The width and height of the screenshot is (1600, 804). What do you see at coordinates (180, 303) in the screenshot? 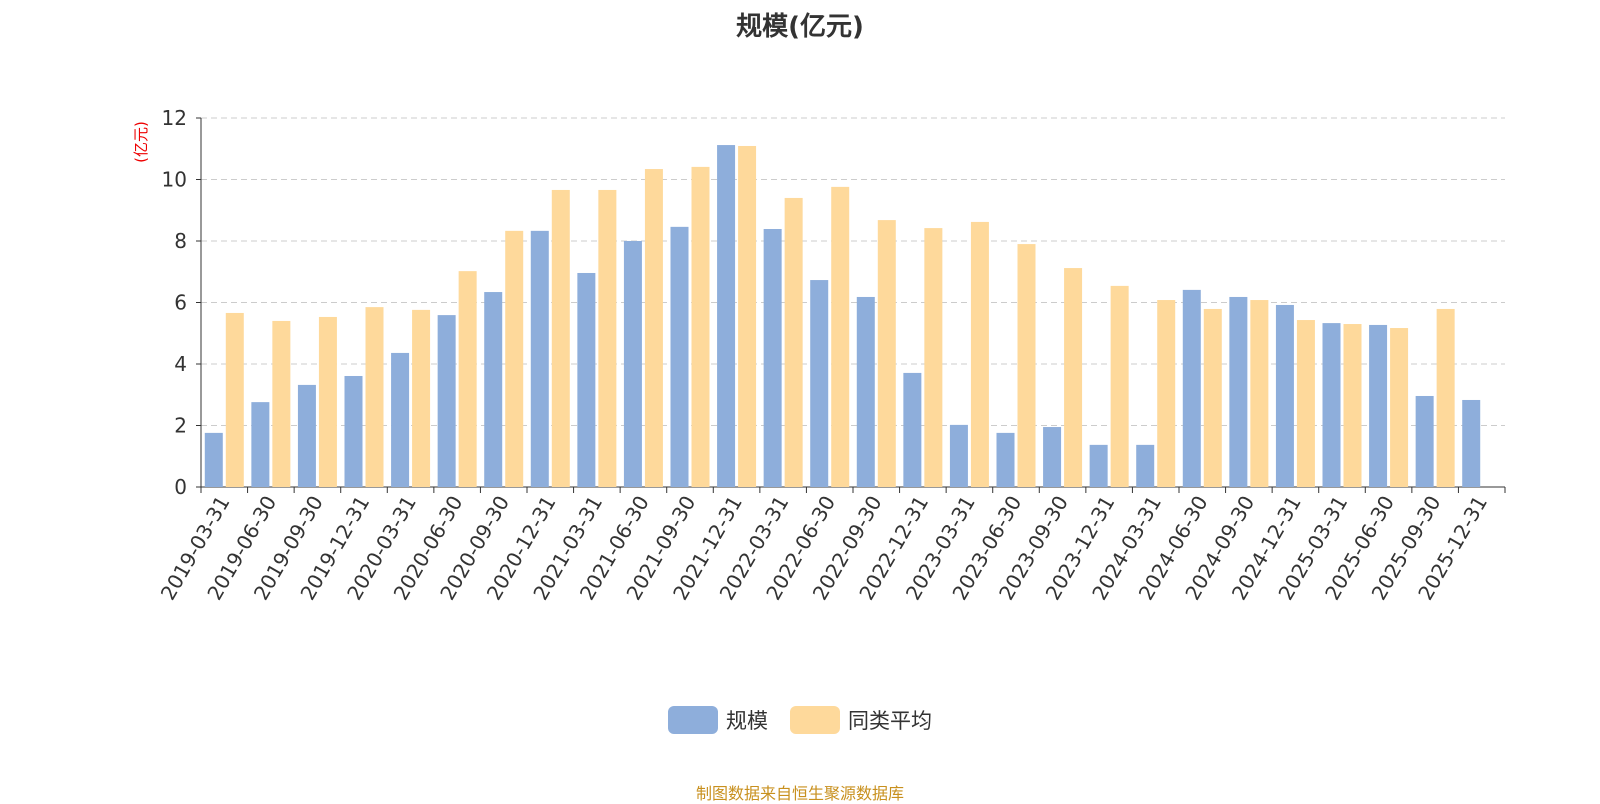
I see `y-tick-label: 6` at bounding box center [180, 303].